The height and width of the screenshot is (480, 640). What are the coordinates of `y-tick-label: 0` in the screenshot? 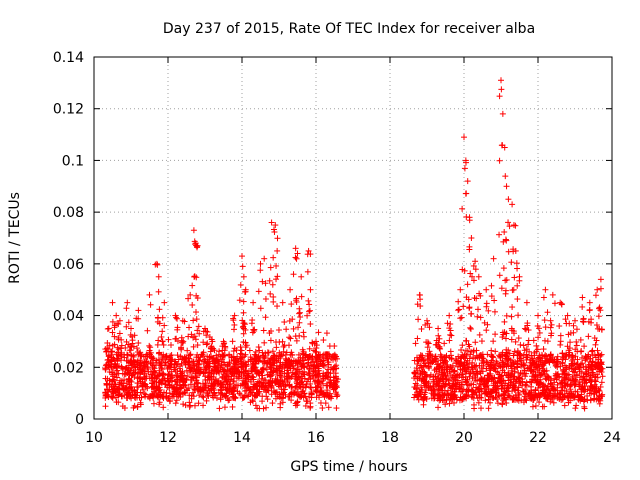 It's located at (79, 420).